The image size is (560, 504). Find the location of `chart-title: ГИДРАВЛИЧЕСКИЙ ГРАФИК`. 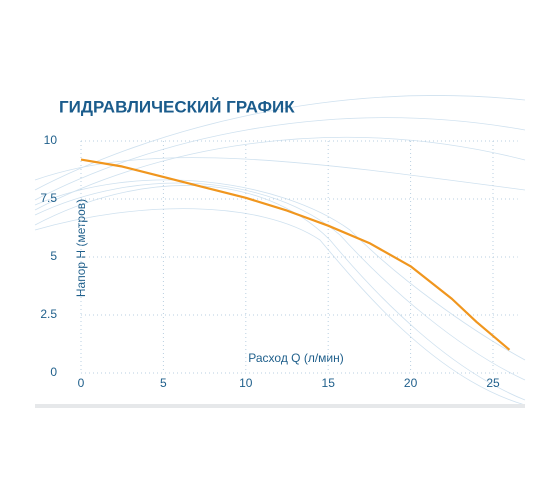

chart-title: ГИДРАВЛИЧЕСКИЙ ГРАФИК is located at coordinates (177, 106).